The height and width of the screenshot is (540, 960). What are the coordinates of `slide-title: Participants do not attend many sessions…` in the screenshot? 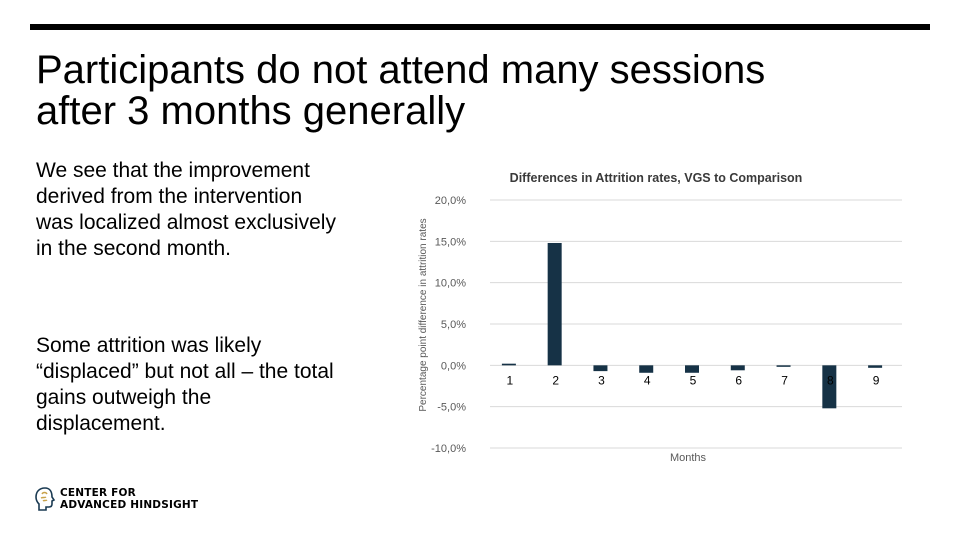 It's located at (476, 91).